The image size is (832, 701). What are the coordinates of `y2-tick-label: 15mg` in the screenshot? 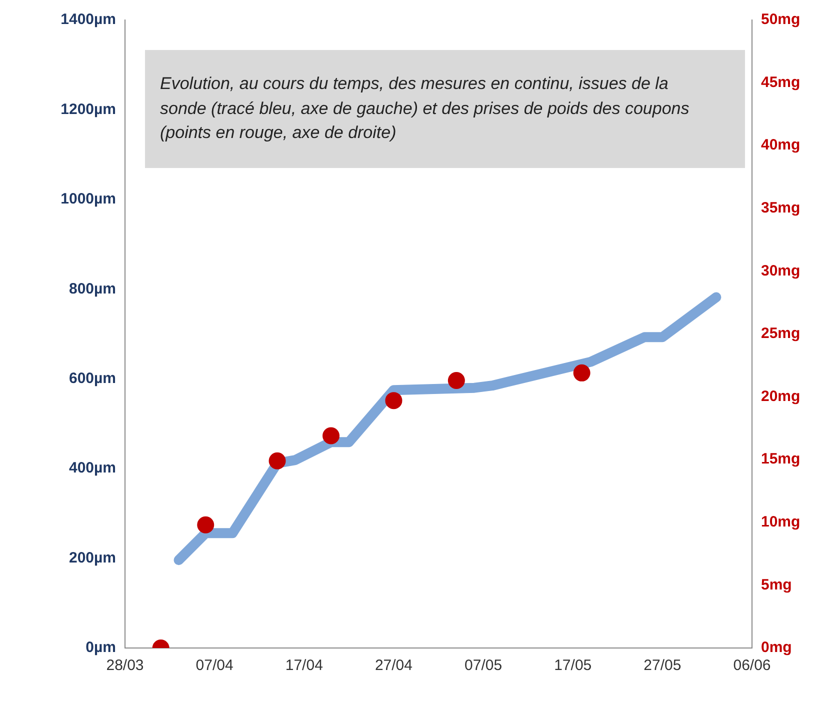 It's located at (780, 459).